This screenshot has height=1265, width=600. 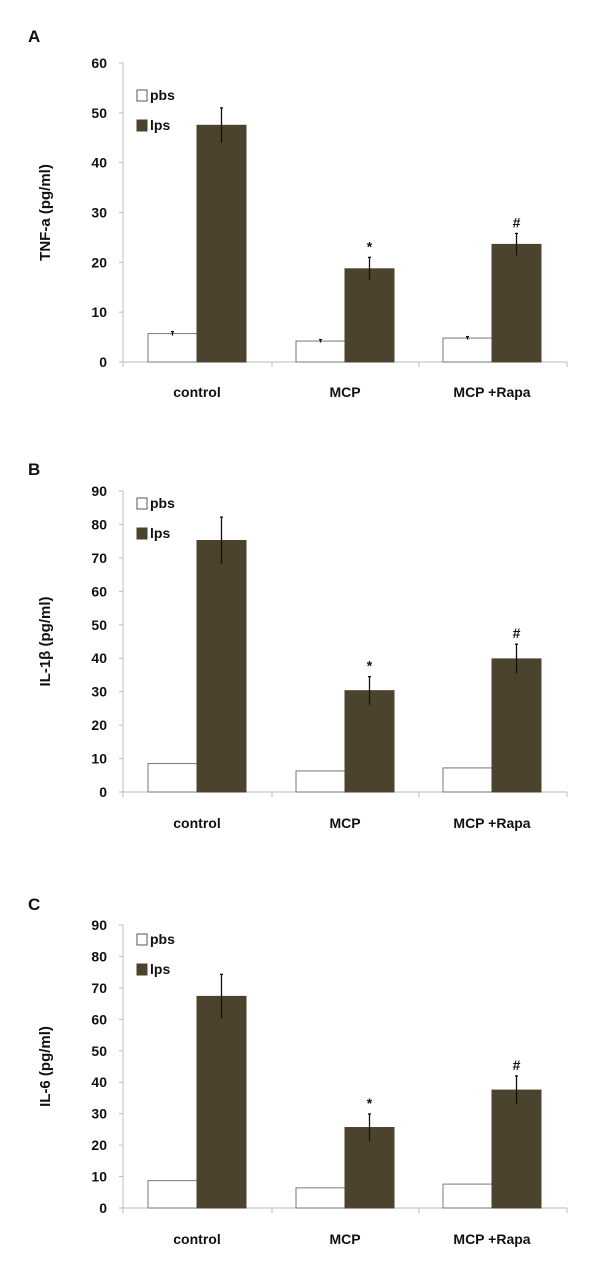 I want to click on y-axis-label: IL-1β (pg/ml), so click(x=45, y=642).